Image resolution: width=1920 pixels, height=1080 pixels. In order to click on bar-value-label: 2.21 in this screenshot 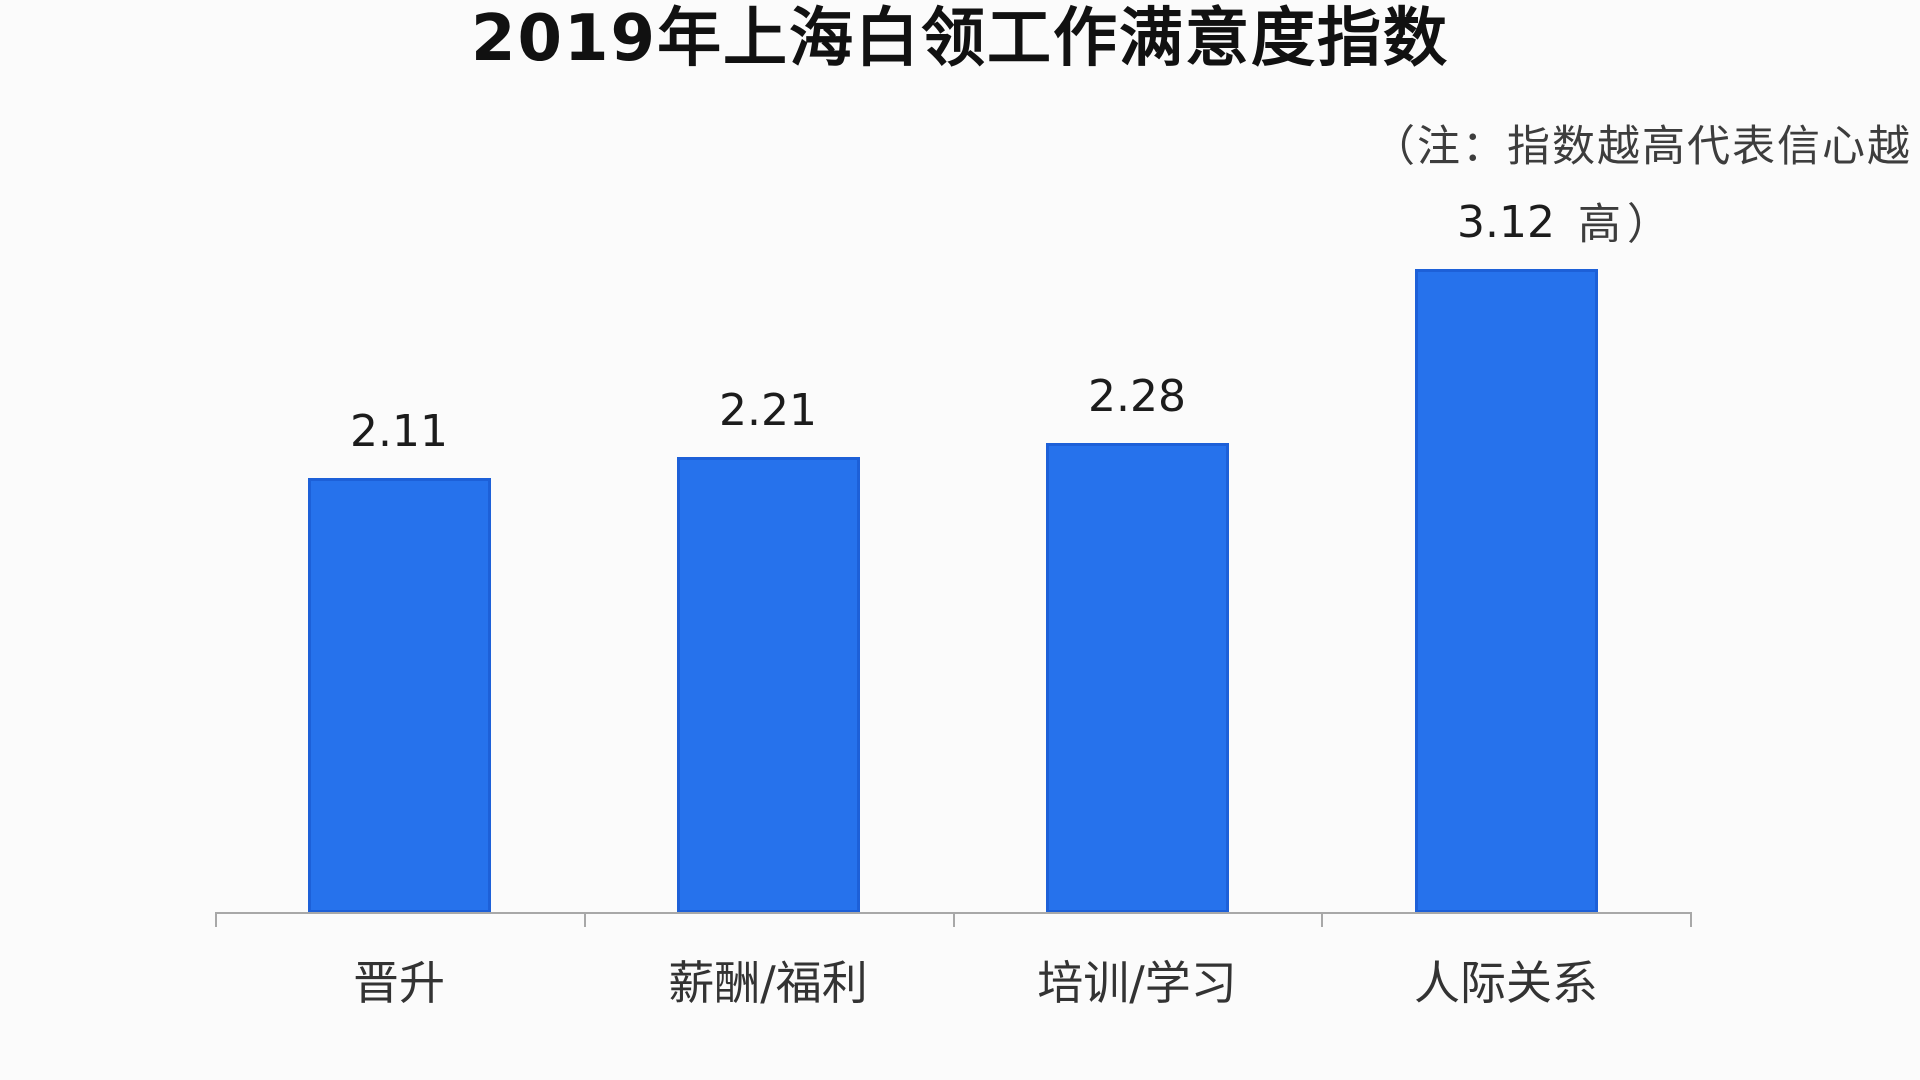, I will do `click(768, 410)`.